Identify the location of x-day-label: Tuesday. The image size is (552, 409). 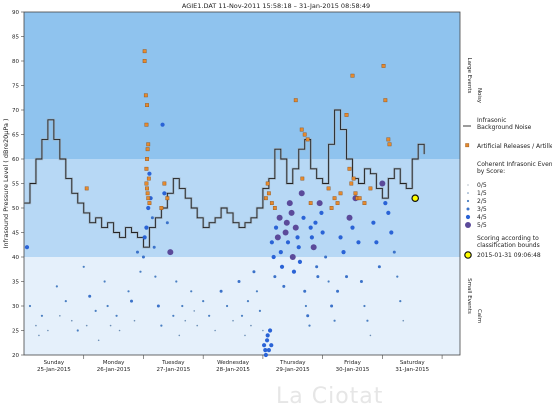
(173, 363).